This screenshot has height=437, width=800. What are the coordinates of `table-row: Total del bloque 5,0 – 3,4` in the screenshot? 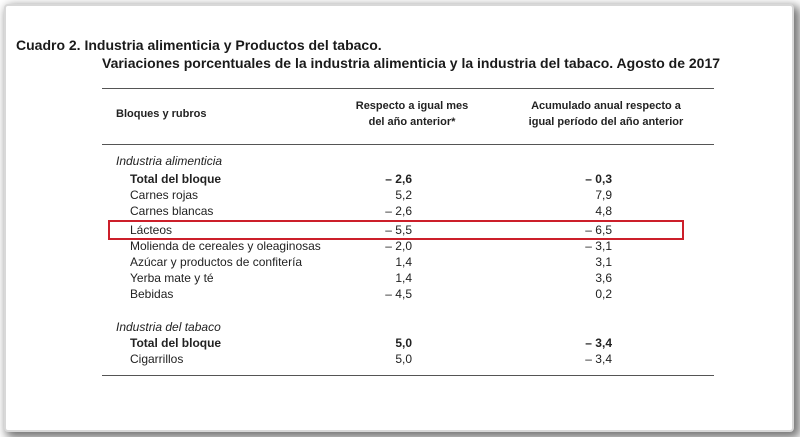 It's located at (400, 343).